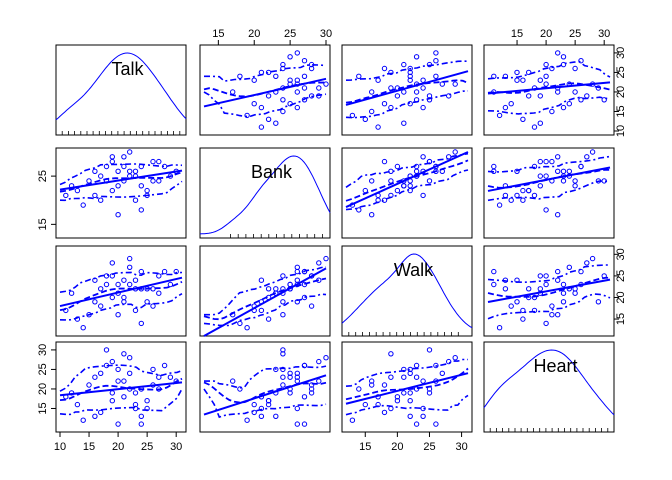  I want to click on rug-walk, so click(403, 334).